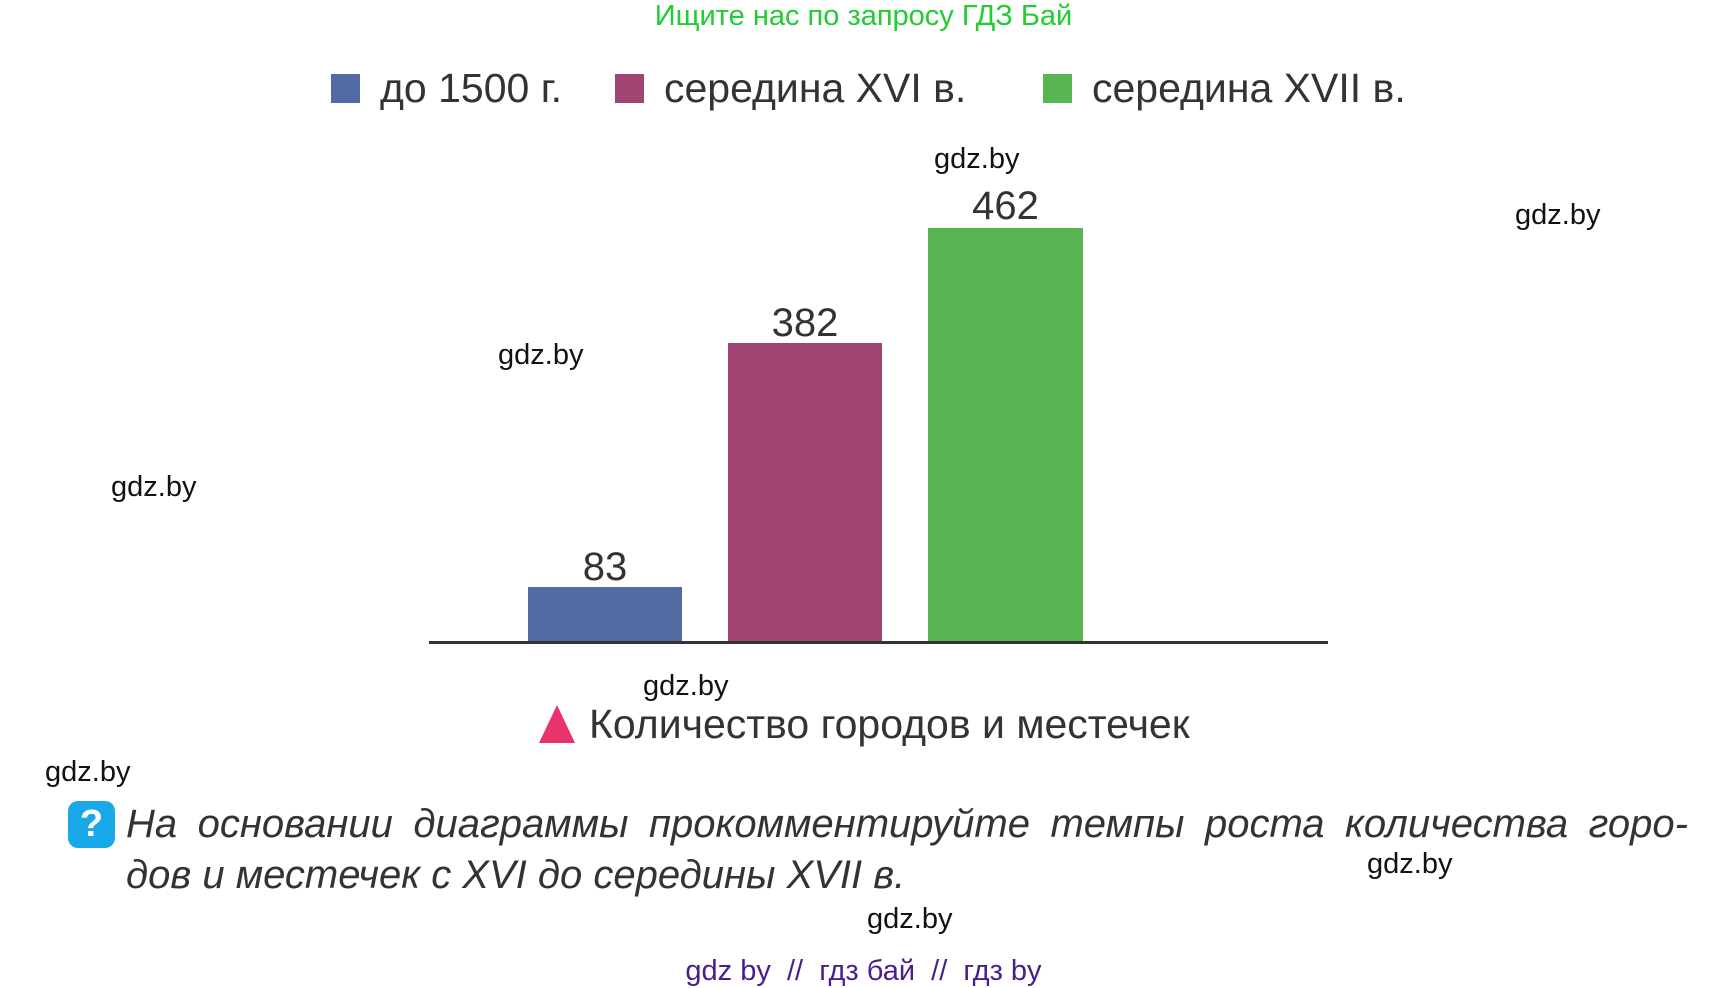 This screenshot has width=1727, height=988. I want to click on chart-caption: Количество городов и местечек, so click(864, 724).